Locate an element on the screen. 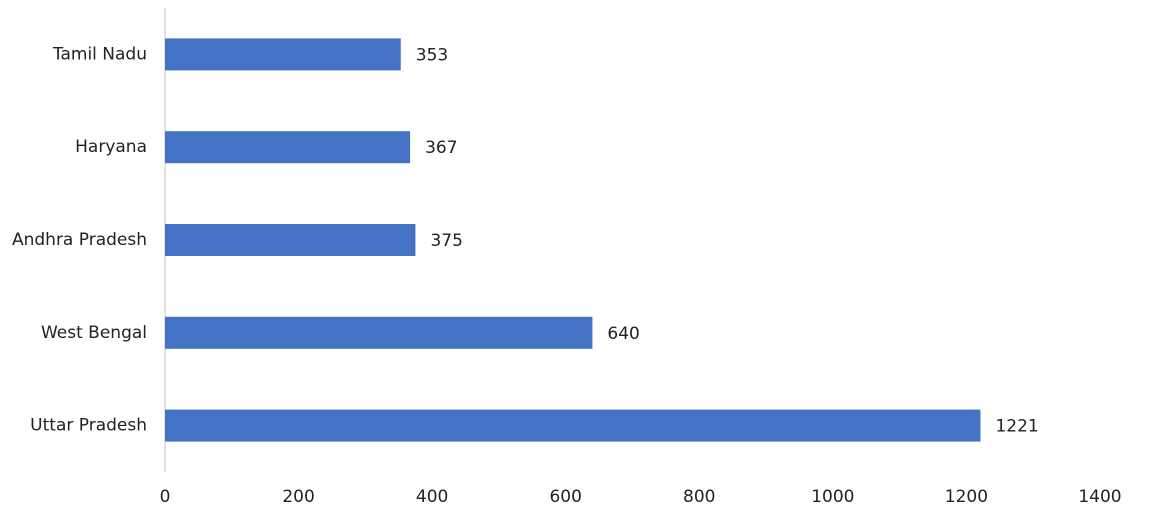  x-tick-label: 400 is located at coordinates (432, 497).